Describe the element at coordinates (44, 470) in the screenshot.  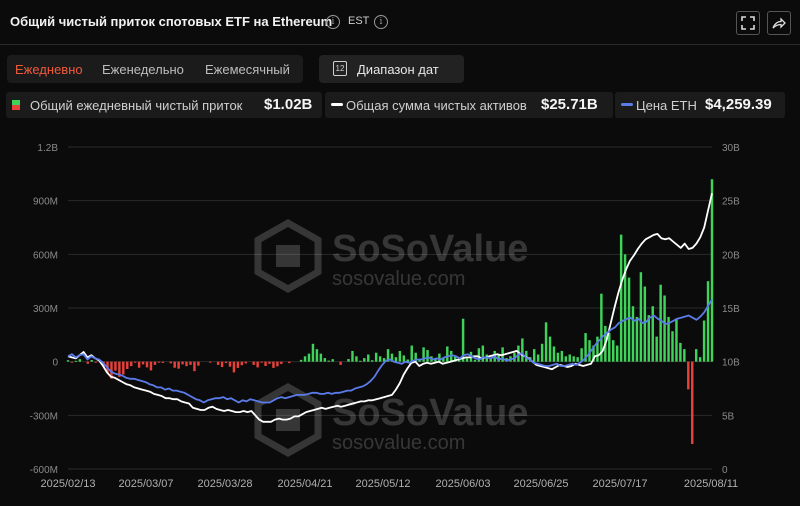
I see `y-left-tick-label: -600M` at that location.